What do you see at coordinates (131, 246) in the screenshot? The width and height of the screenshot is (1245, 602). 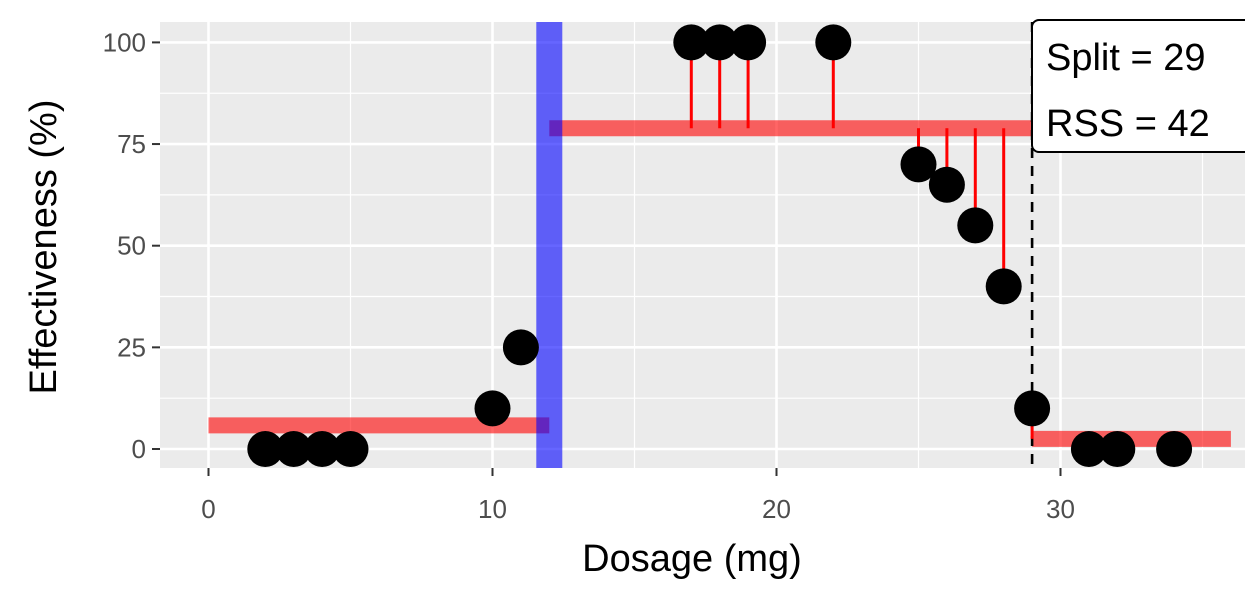 I see `y-tick-label: 50` at bounding box center [131, 246].